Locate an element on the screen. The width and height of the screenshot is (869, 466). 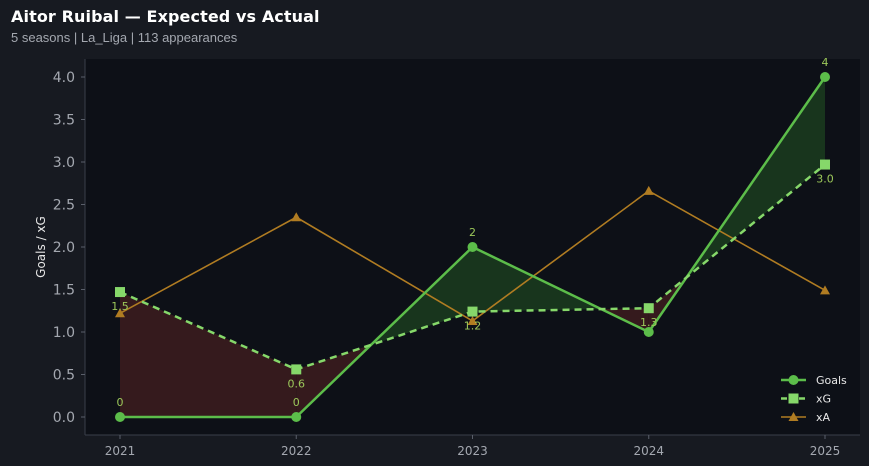
y-tick-label: 3.5 is located at coordinates (64, 121).